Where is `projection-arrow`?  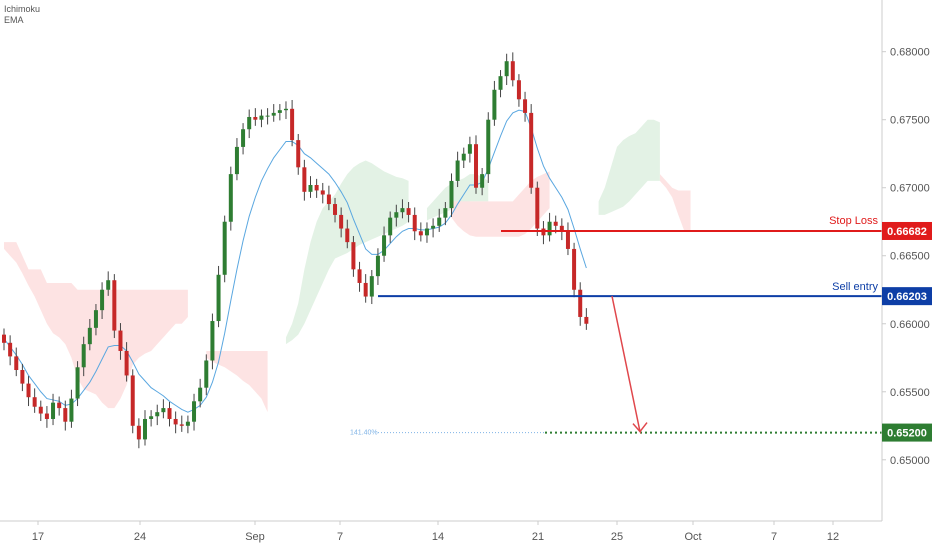
projection-arrow is located at coordinates (629, 365).